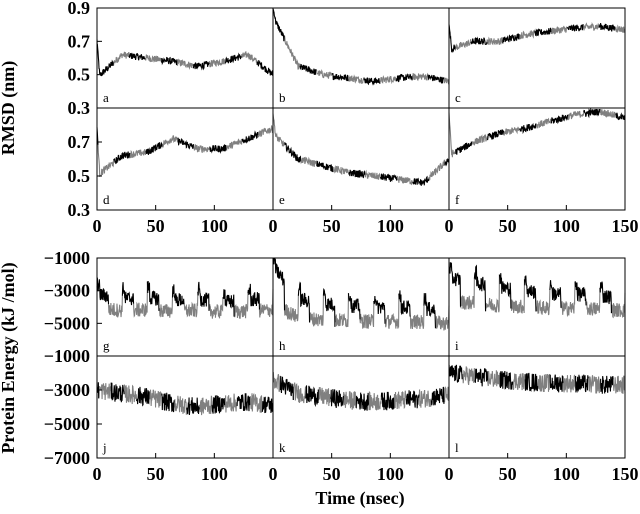  Describe the element at coordinates (79, 41) in the screenshot. I see `rmsd-top-tick-label: 0.7` at that location.